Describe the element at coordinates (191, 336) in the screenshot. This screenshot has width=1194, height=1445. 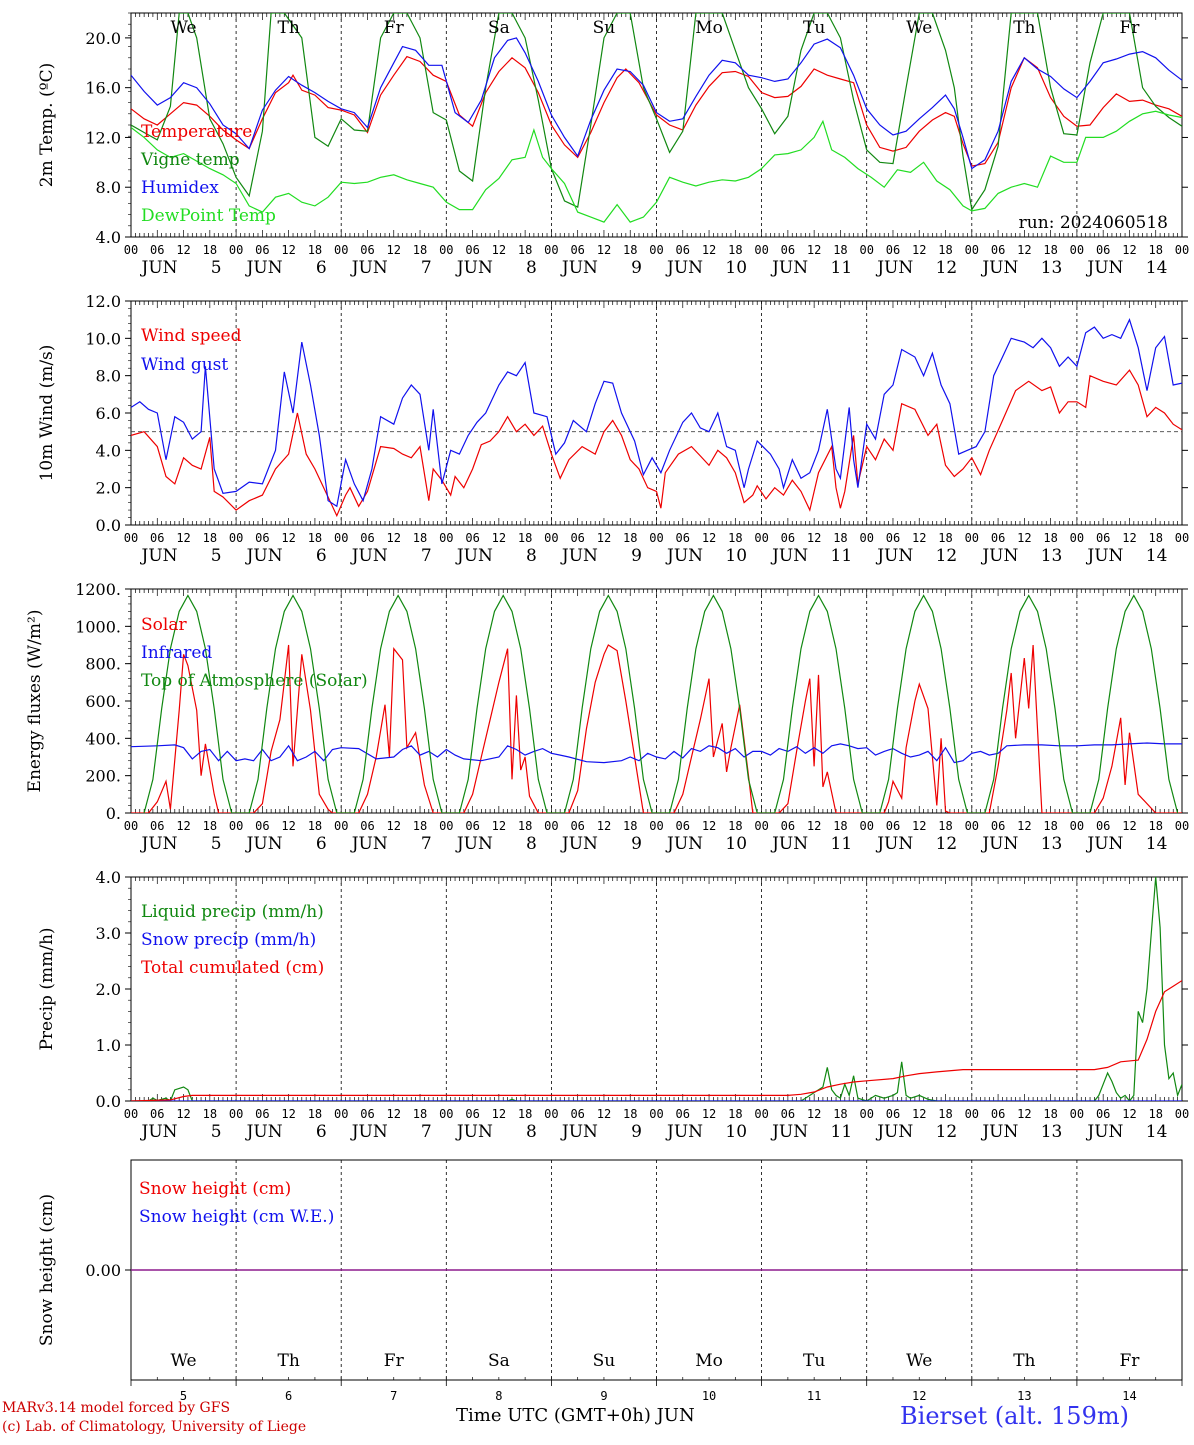
I see `legend-entry: Wind speed` at that location.